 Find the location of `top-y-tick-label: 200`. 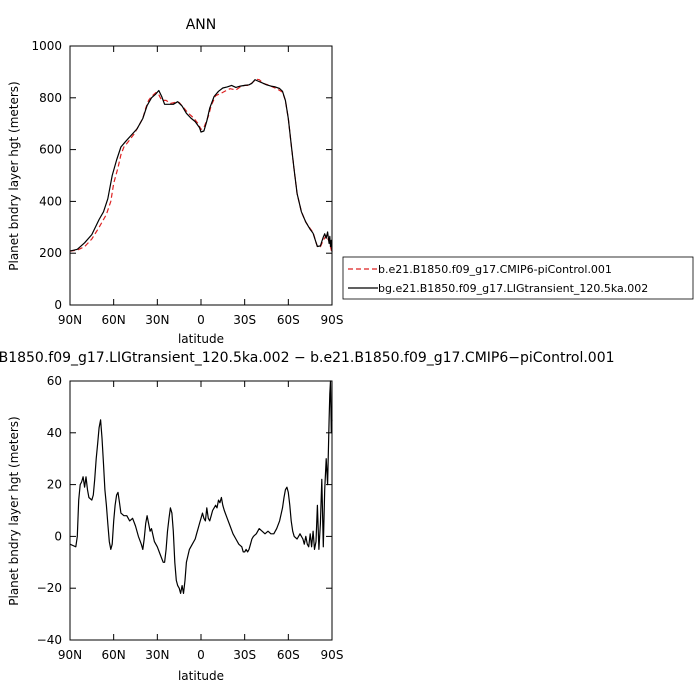

top-y-tick-label: 200 is located at coordinates (50, 253).